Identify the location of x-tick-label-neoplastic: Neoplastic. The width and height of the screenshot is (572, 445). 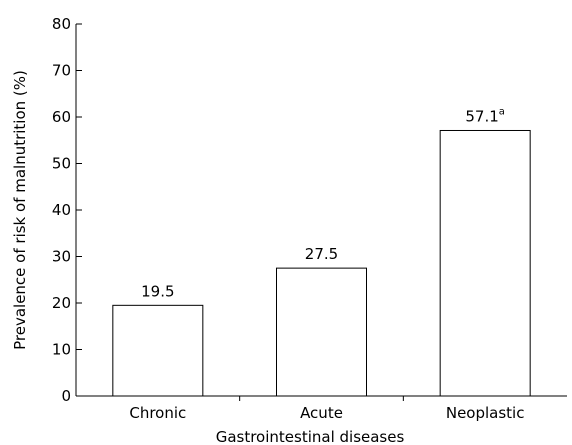
(485, 413).